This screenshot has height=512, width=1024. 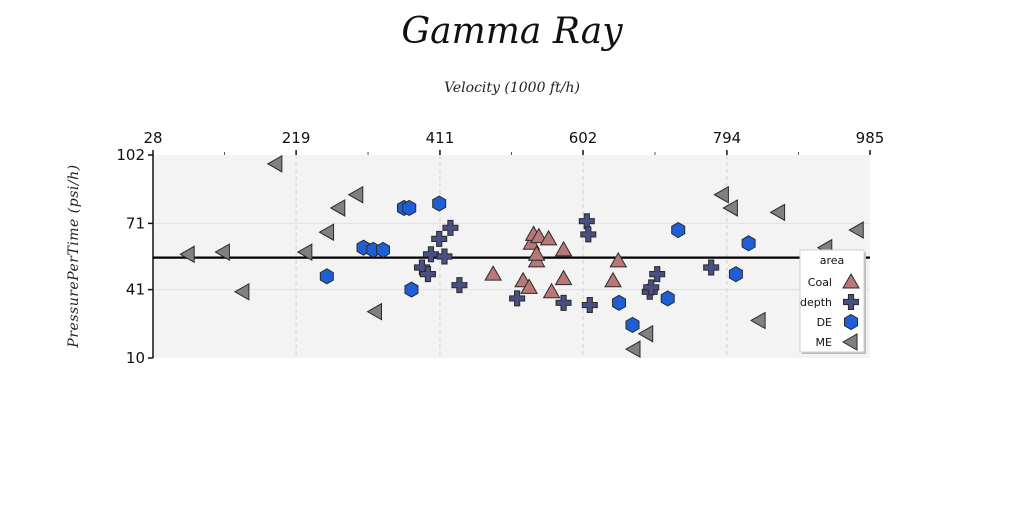 I want to click on legend: area Coal depth DE ME, so click(x=832, y=301).